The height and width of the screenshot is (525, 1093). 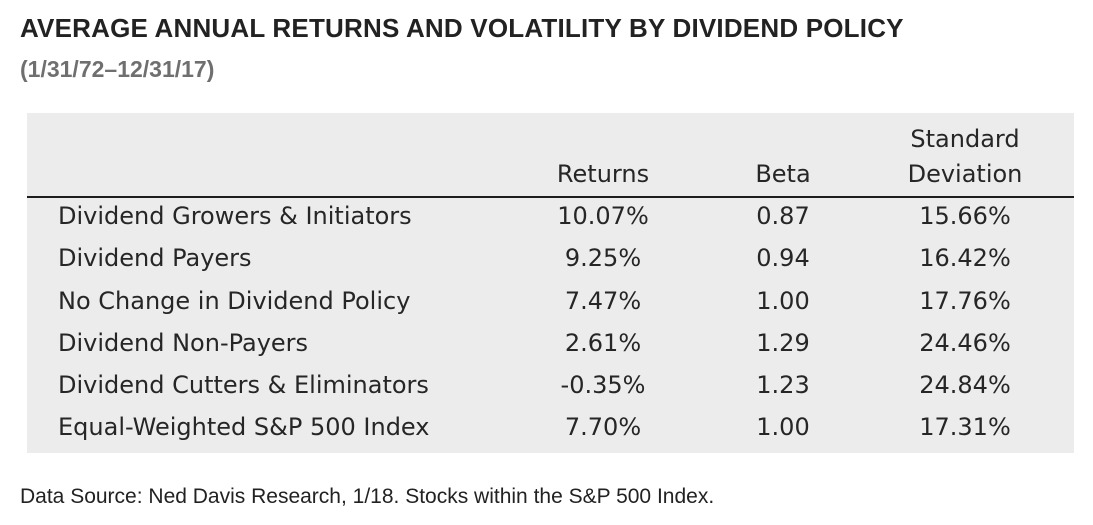 What do you see at coordinates (603, 174) in the screenshot?
I see `column-header-returns: Returns` at bounding box center [603, 174].